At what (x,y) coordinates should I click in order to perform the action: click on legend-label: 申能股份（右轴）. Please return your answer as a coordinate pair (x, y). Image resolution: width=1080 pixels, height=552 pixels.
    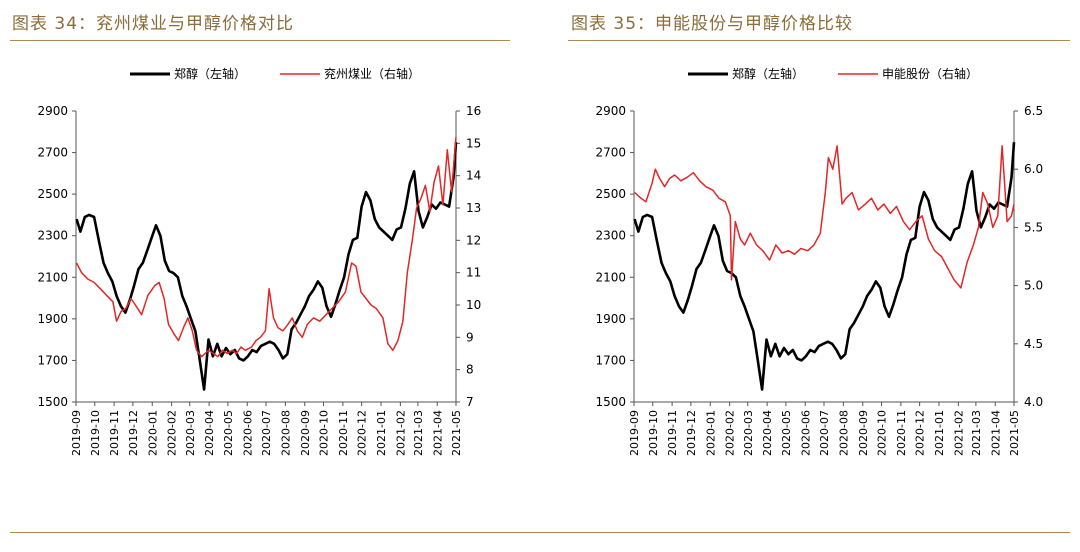
    Looking at the image, I should click on (930, 73).